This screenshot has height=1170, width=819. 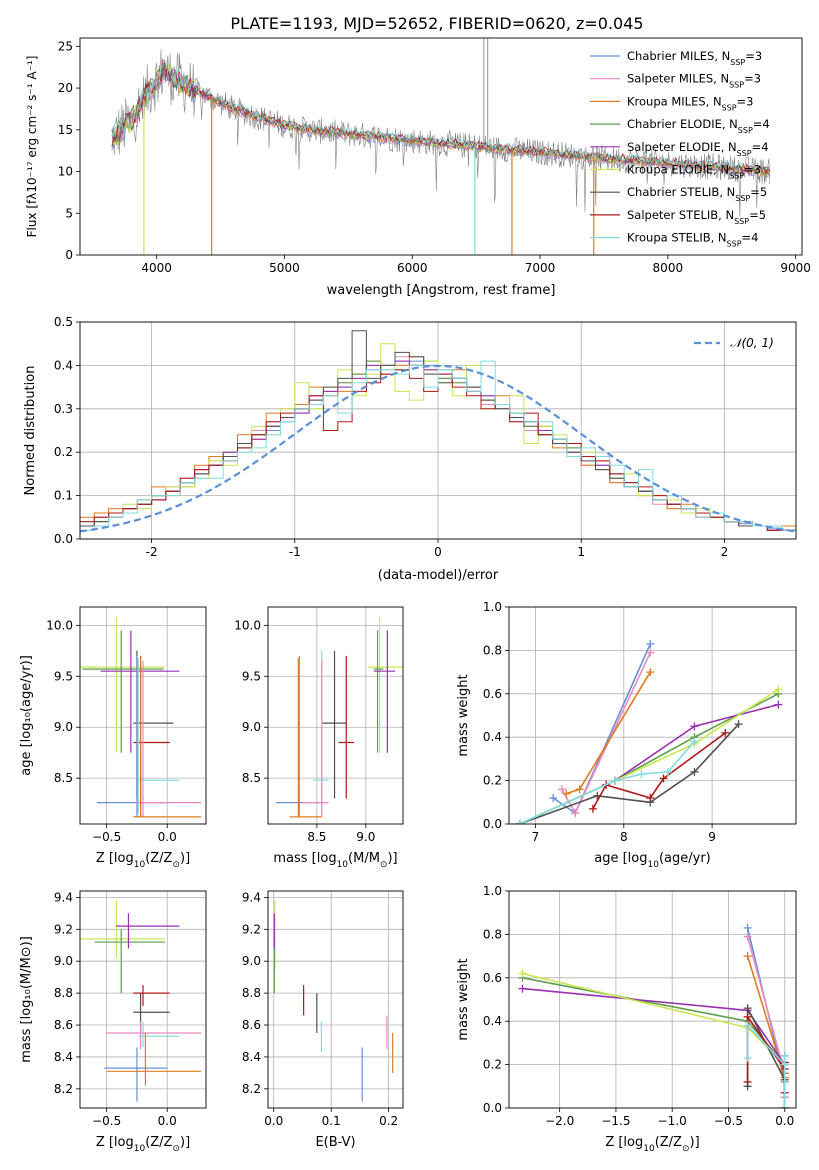 What do you see at coordinates (536, 837) in the screenshot?
I see `x-tick-label: 7` at bounding box center [536, 837].